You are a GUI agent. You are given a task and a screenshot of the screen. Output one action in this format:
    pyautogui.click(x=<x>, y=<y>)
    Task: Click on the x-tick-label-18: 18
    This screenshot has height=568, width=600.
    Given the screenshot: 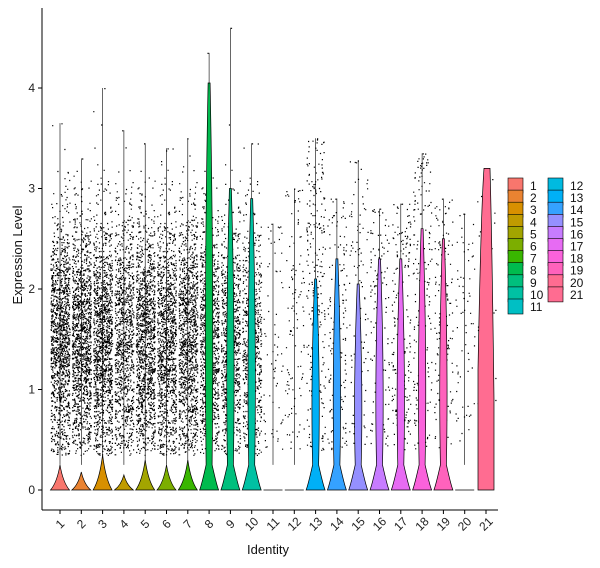 What is the action you would take?
    pyautogui.click(x=422, y=524)
    